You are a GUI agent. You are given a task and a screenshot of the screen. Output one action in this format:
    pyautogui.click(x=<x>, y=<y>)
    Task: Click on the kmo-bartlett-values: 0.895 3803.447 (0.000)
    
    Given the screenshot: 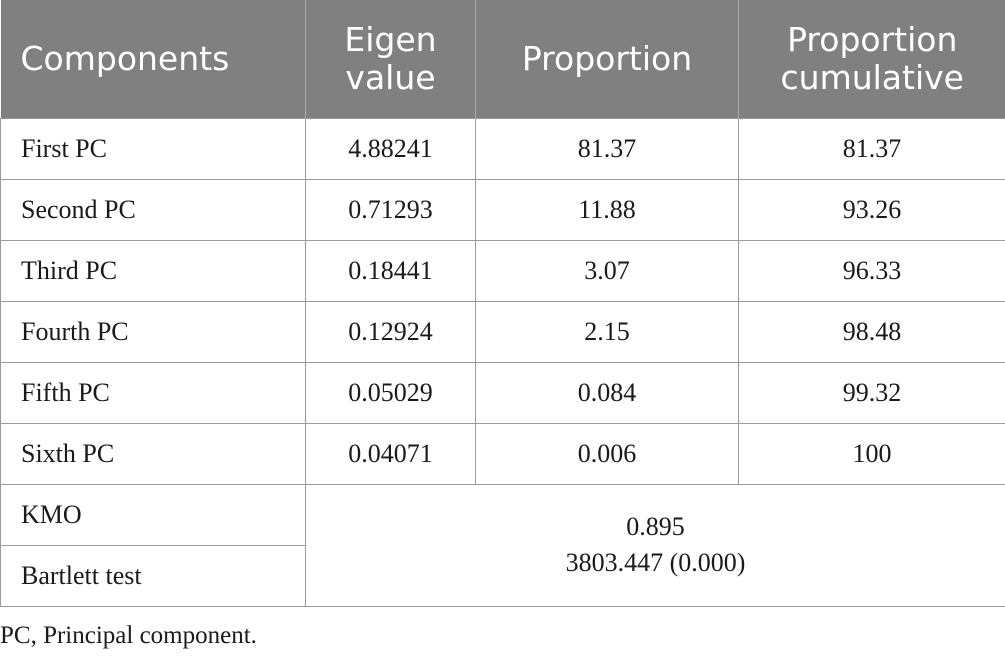 What is the action you would take?
    pyautogui.click(x=655, y=545)
    